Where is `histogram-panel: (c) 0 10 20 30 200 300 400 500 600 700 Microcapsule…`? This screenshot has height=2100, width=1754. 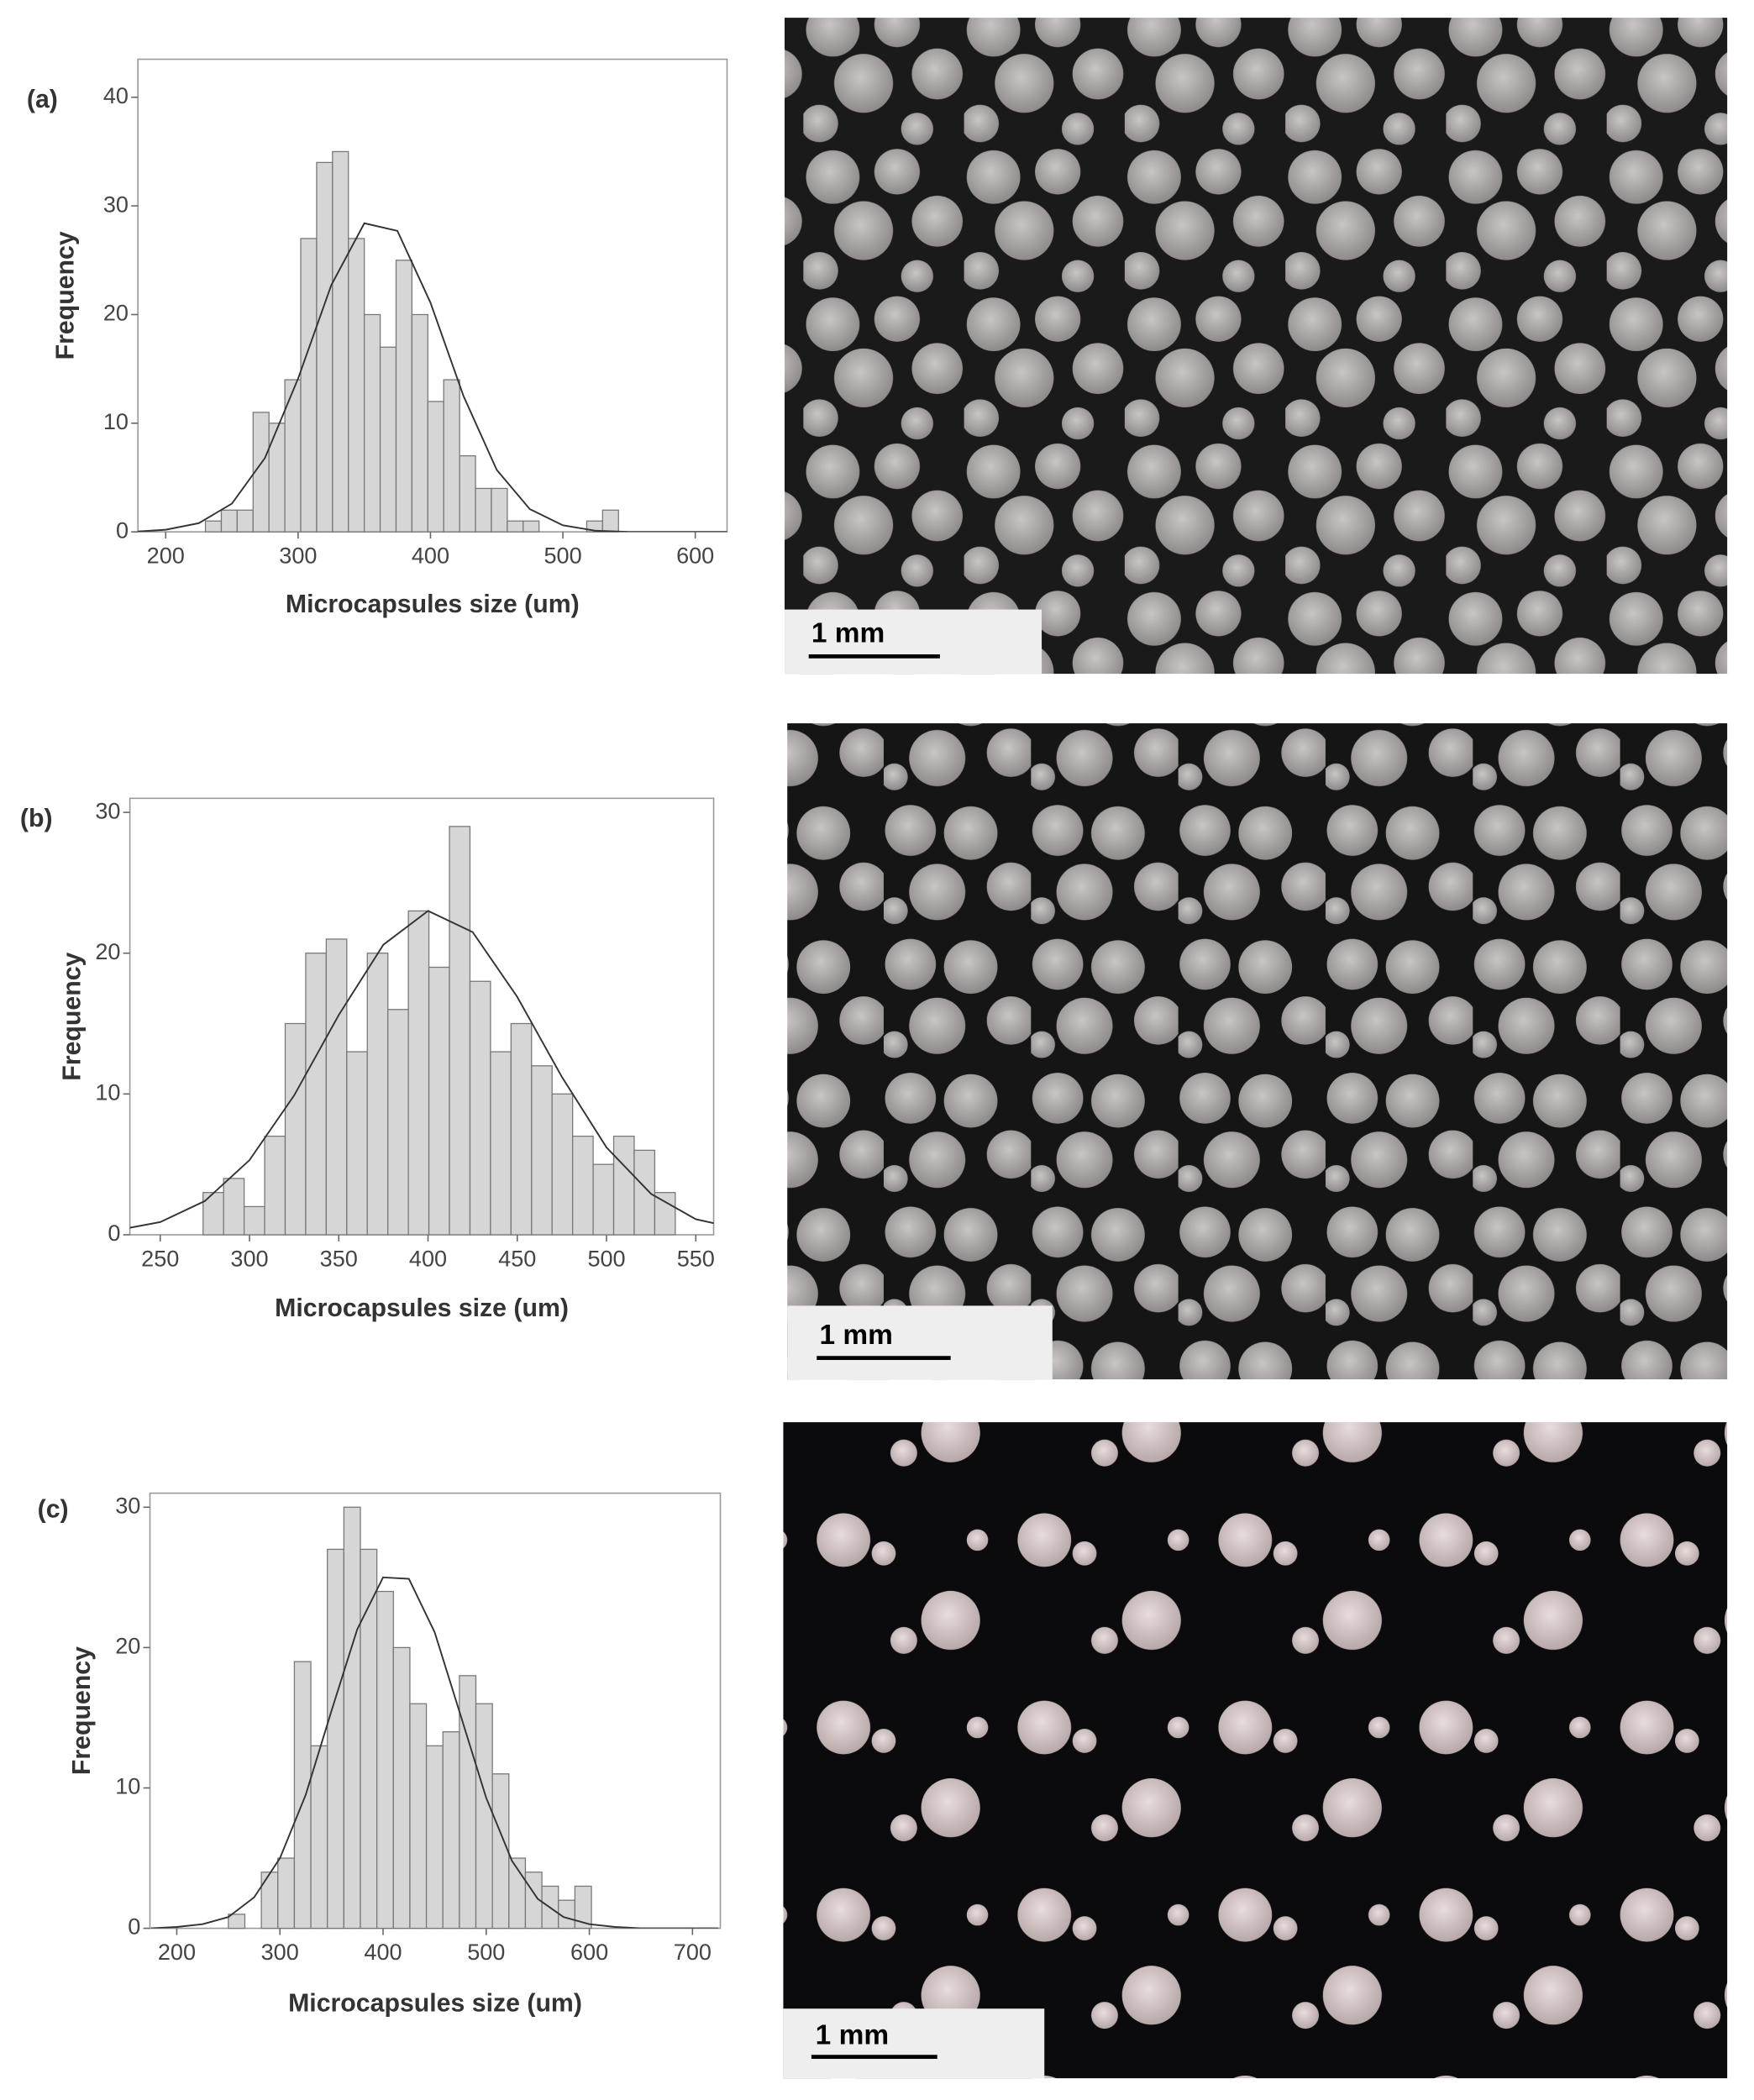 histogram-panel: (c) 0 10 20 30 200 300 400 500 600 700 Microcapsule… is located at coordinates (380, 1754).